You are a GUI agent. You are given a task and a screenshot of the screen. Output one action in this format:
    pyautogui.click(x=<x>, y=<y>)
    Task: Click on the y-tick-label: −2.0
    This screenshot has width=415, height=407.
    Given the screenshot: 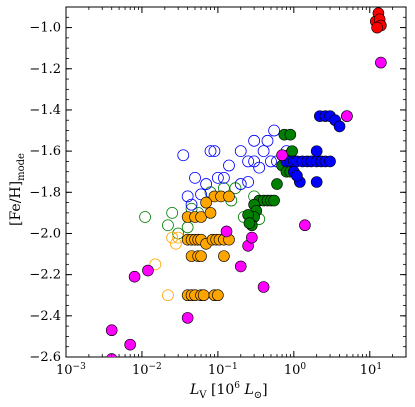 What is the action you would take?
    pyautogui.click(x=45, y=233)
    